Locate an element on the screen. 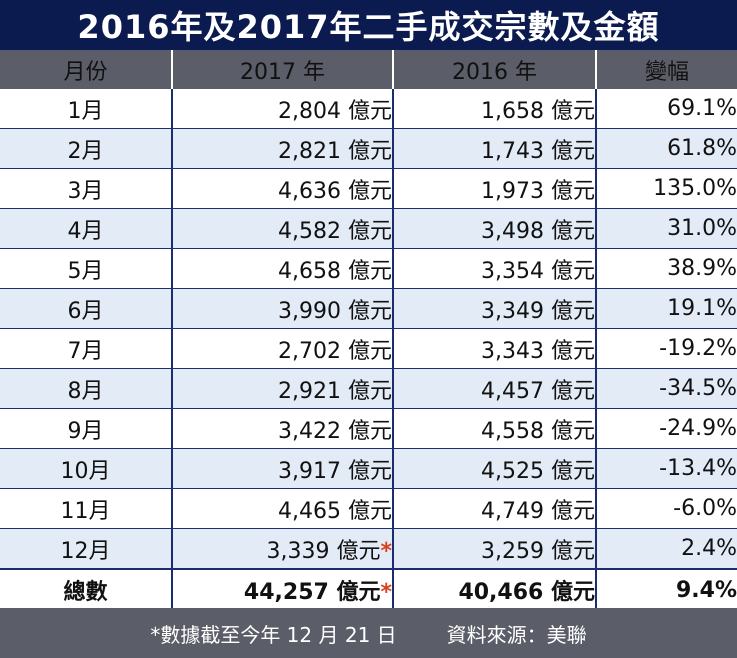  month-cell: 9月 is located at coordinates (86, 428).